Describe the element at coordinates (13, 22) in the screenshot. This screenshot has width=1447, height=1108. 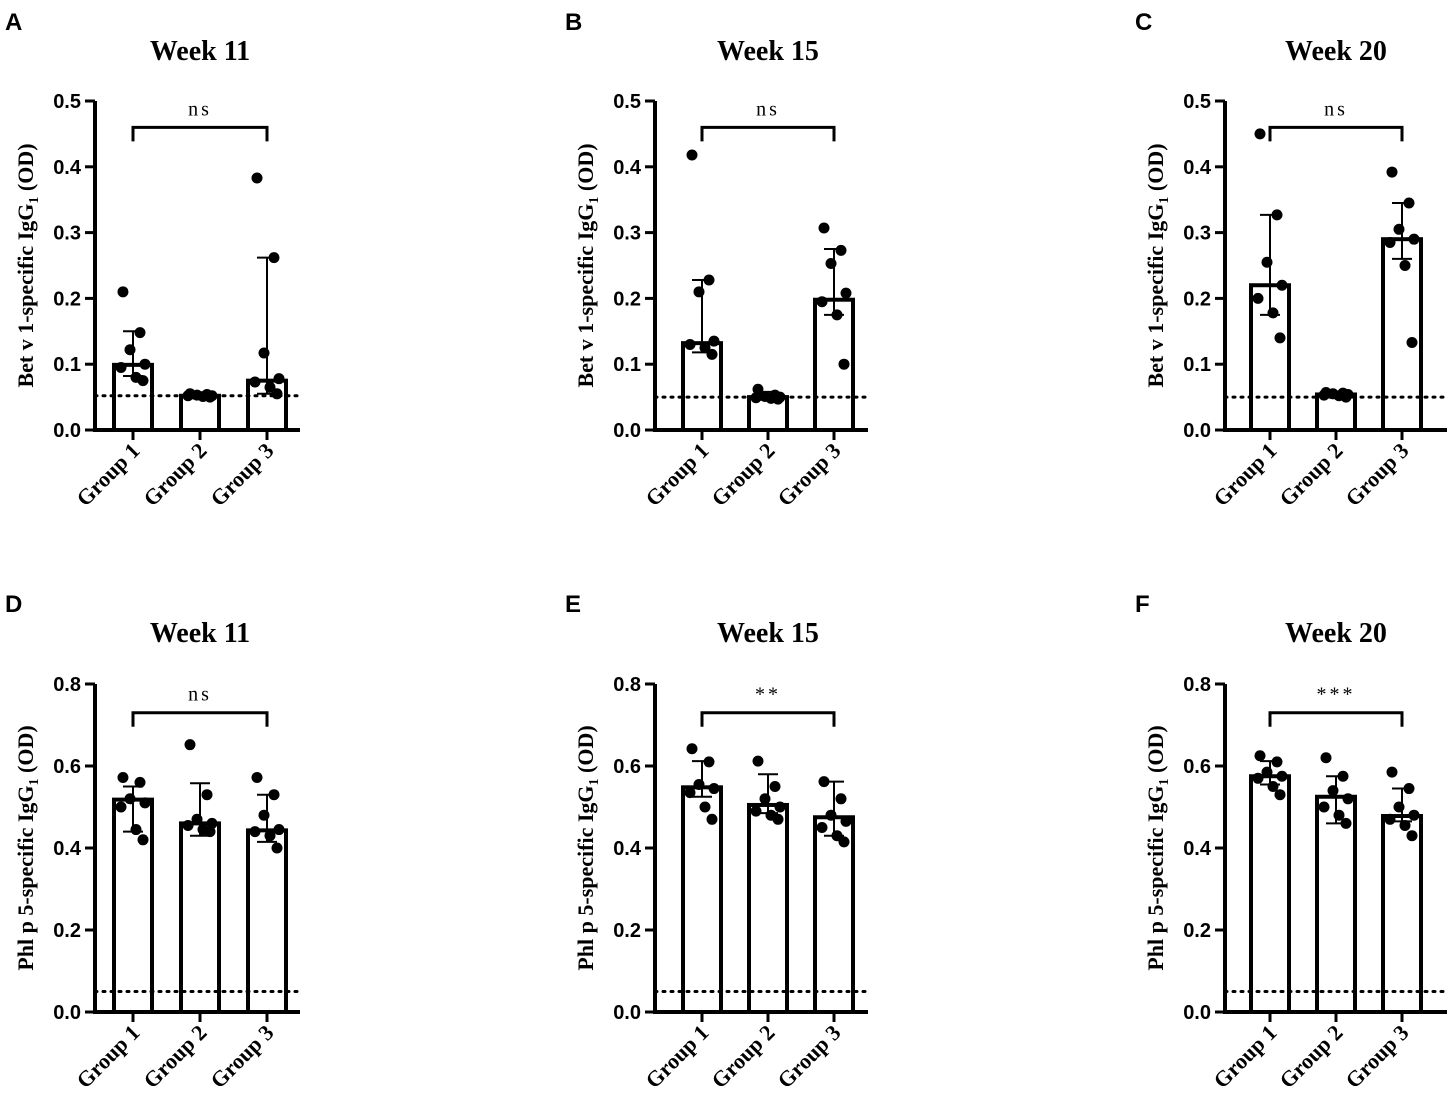
I see `panel-letter: A` at that location.